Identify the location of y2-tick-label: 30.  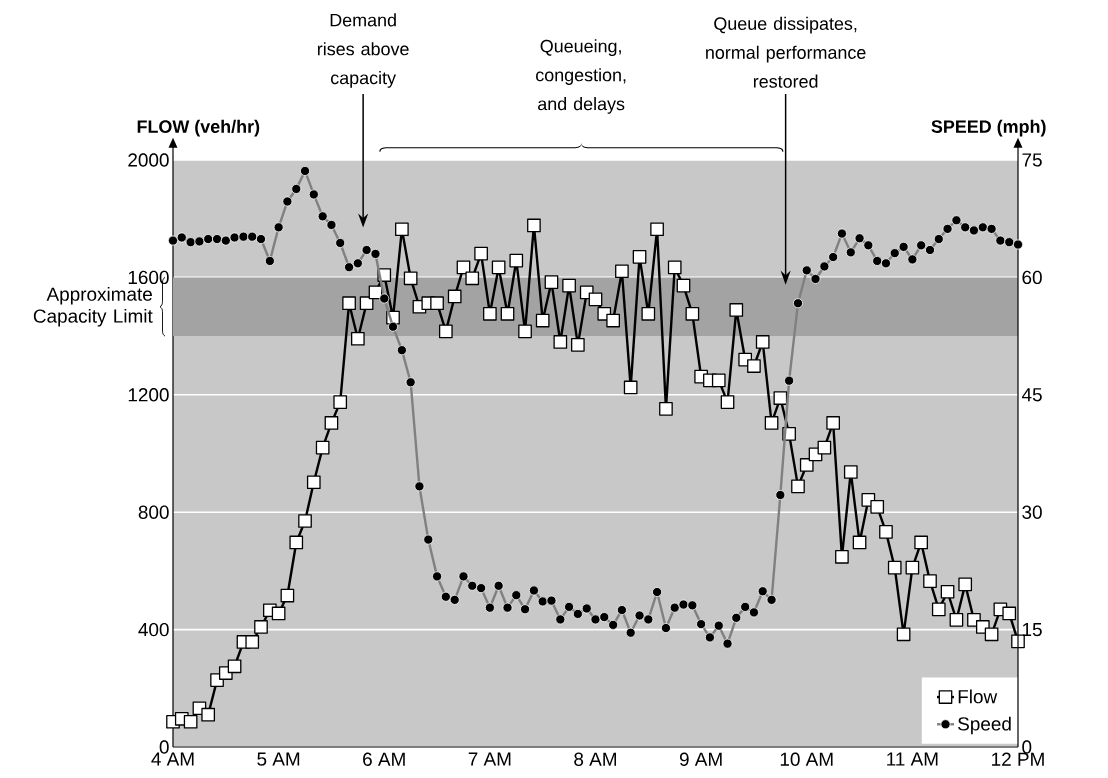
(1032, 512).